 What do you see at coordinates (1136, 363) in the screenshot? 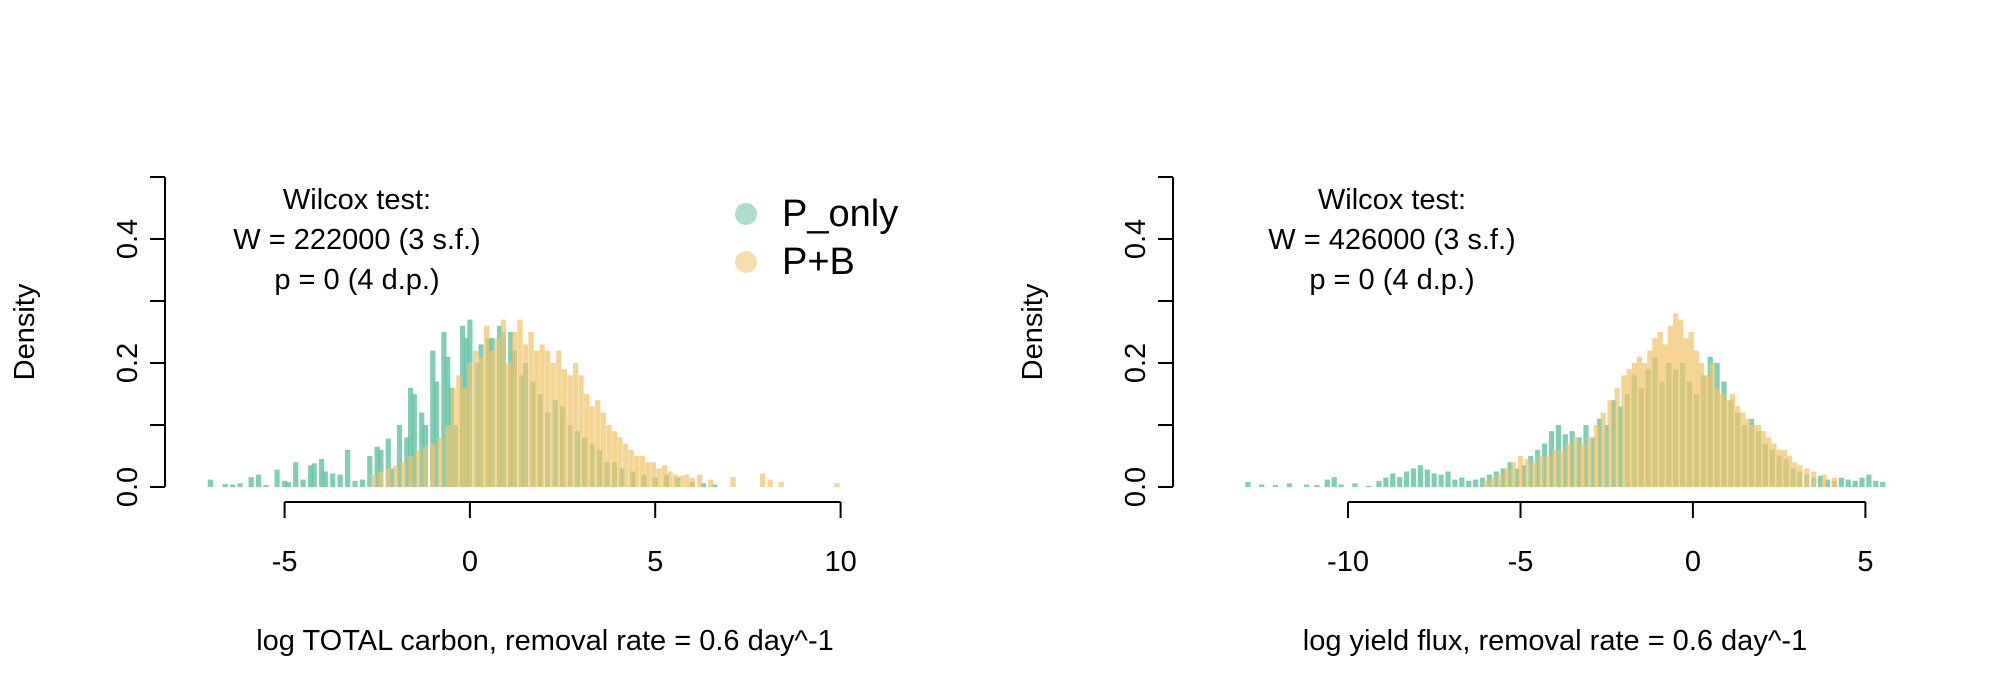
I see `y-tick-label: 0.2` at bounding box center [1136, 363].